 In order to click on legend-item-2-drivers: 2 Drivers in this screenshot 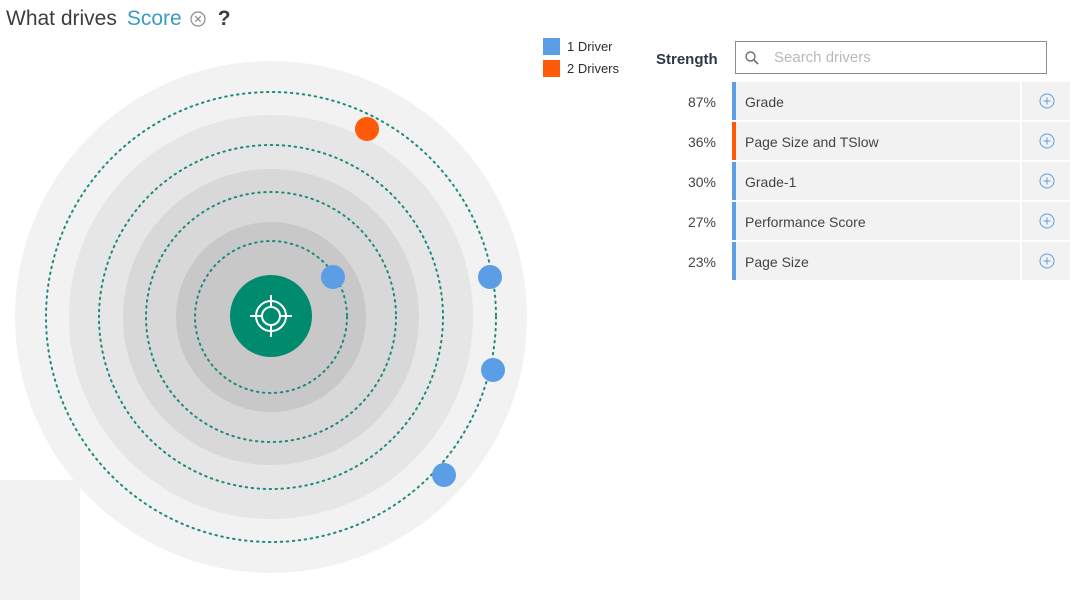, I will do `click(581, 68)`.